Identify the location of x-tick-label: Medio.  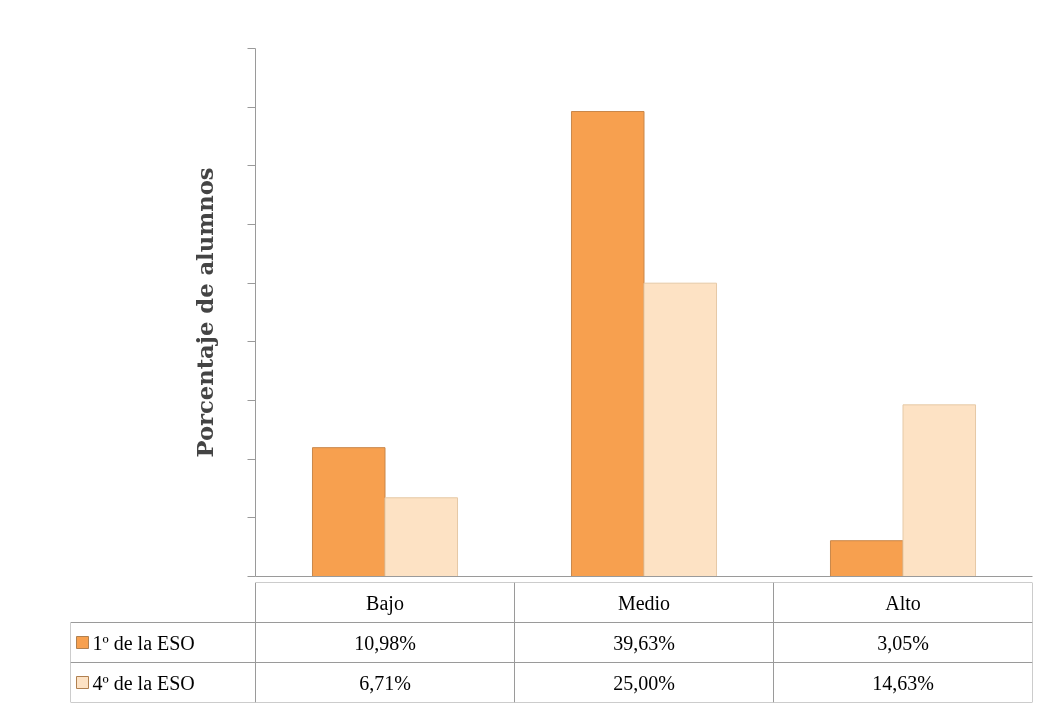
(644, 602).